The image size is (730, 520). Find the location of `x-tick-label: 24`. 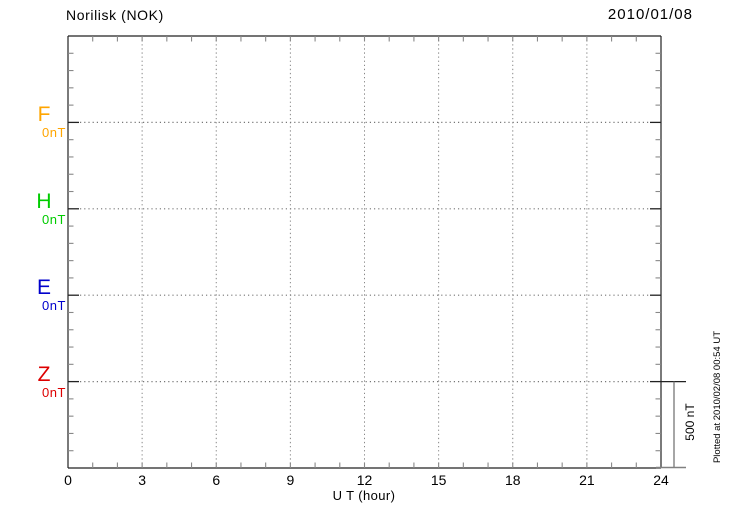

x-tick-label: 24 is located at coordinates (661, 480).